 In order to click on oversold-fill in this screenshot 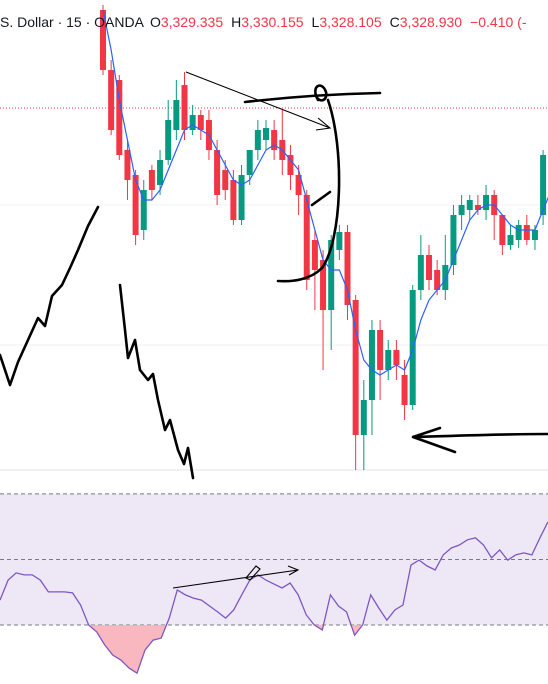, I will do `click(274, 649)`.